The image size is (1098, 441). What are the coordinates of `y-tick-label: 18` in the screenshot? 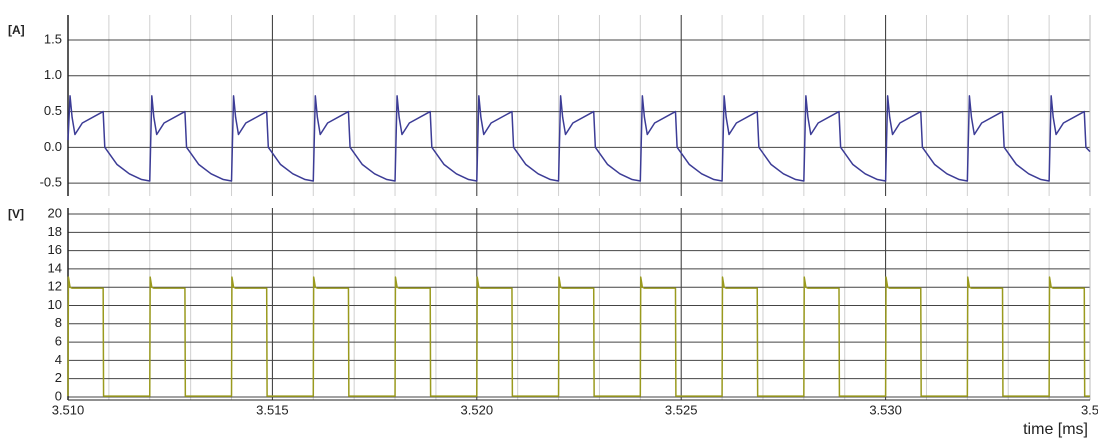 It's located at (55, 231).